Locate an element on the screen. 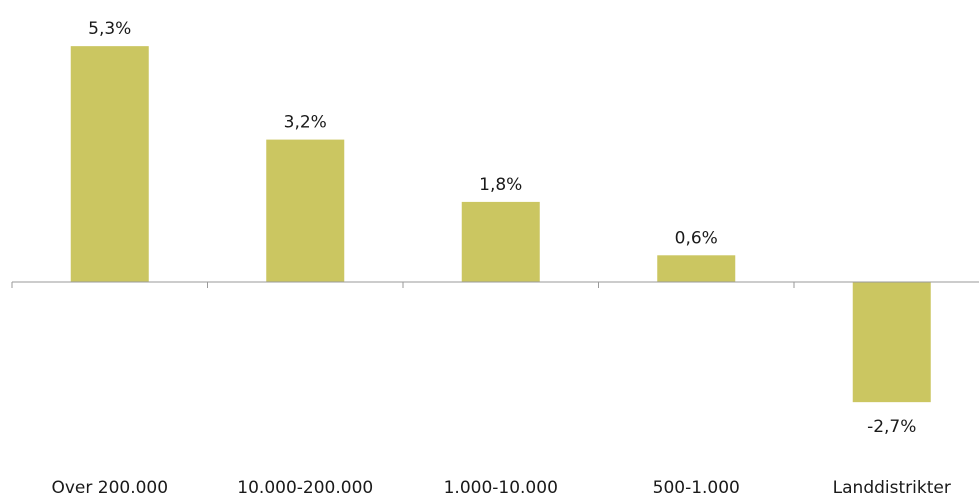  value-label: 0,6% is located at coordinates (696, 238).